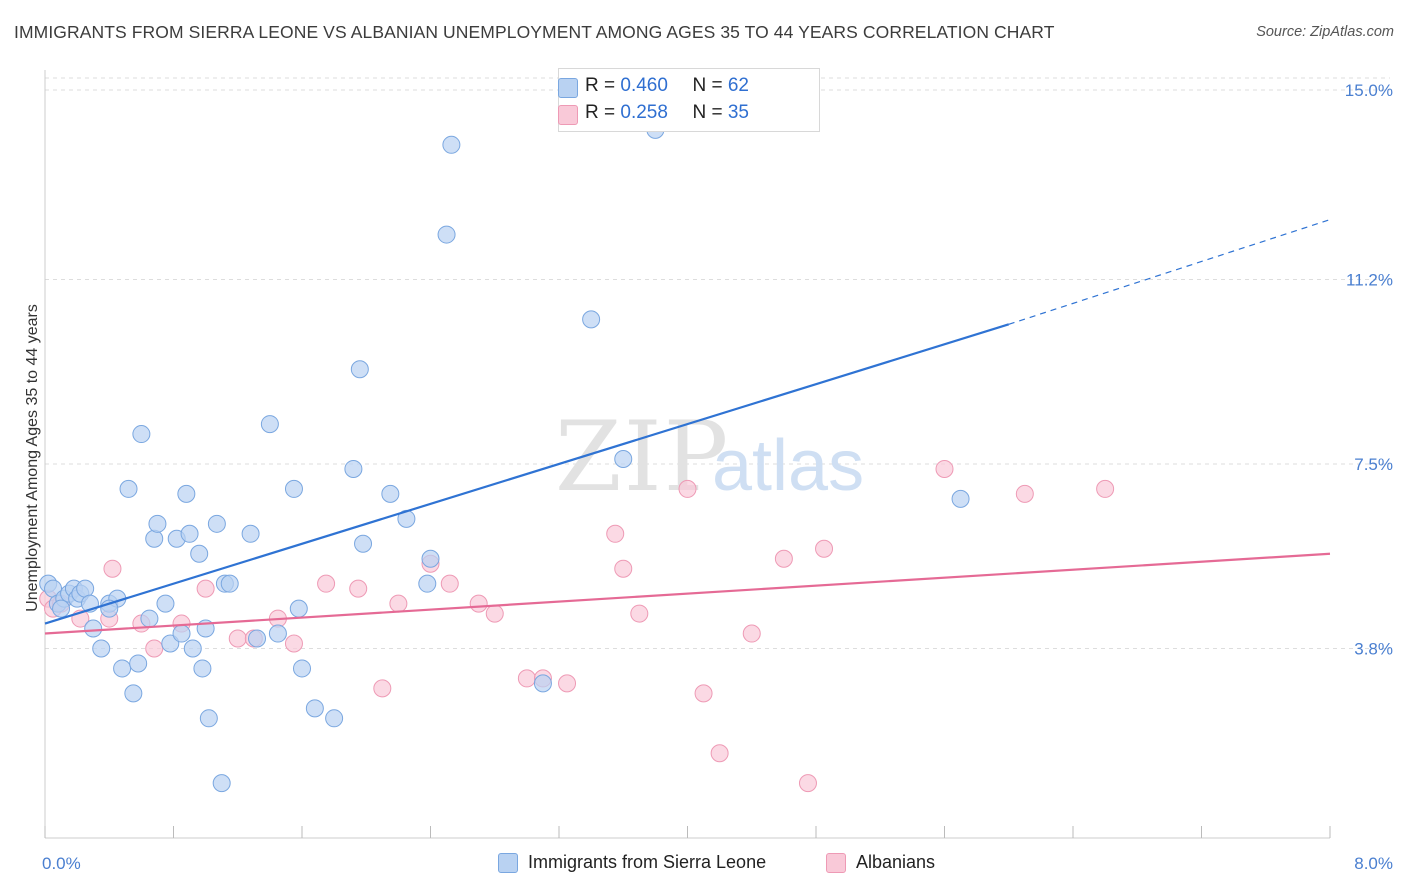 Image resolution: width=1406 pixels, height=892 pixels. I want to click on legend-n-value: 62, so click(738, 85).